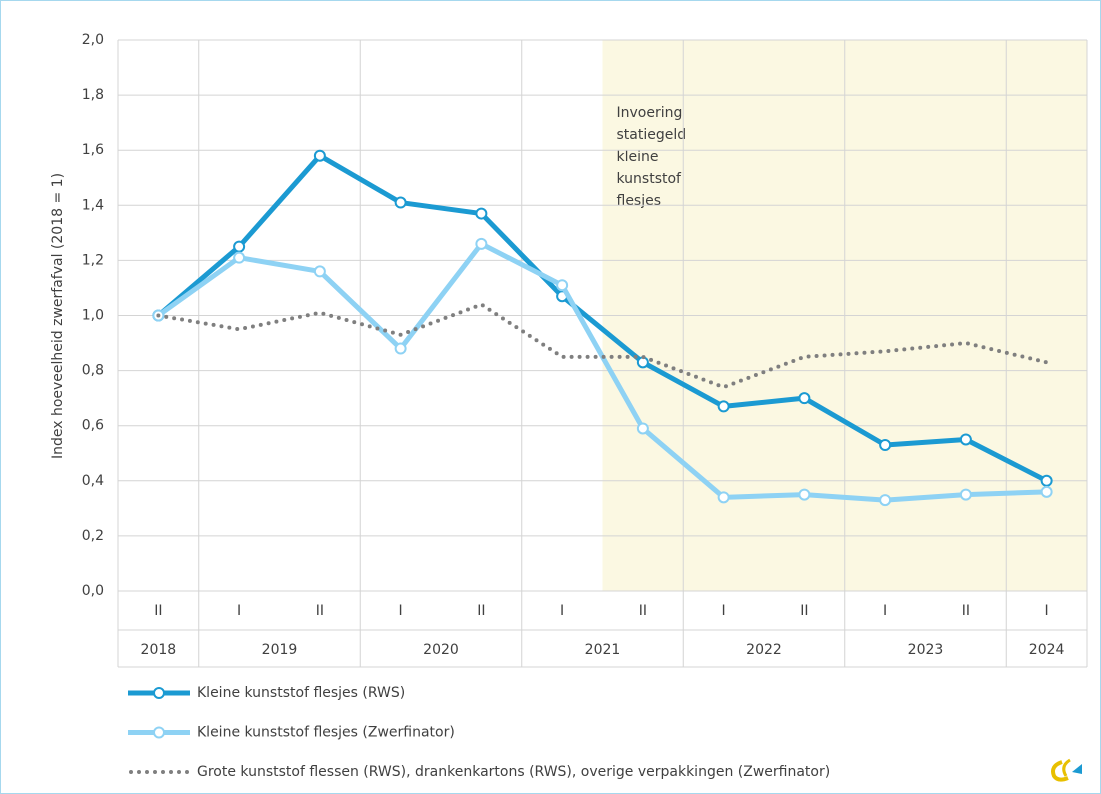 This screenshot has height=794, width=1101. Describe the element at coordinates (93, 150) in the screenshot. I see `y-tick-label: 1,6` at that location.